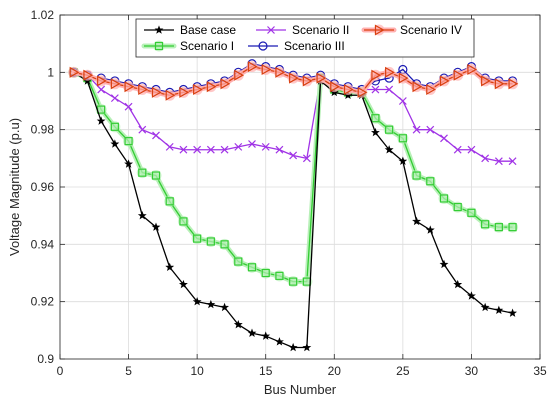  What do you see at coordinates (159, 46) in the screenshot?
I see `legend-scenario-i-marker` at bounding box center [159, 46].